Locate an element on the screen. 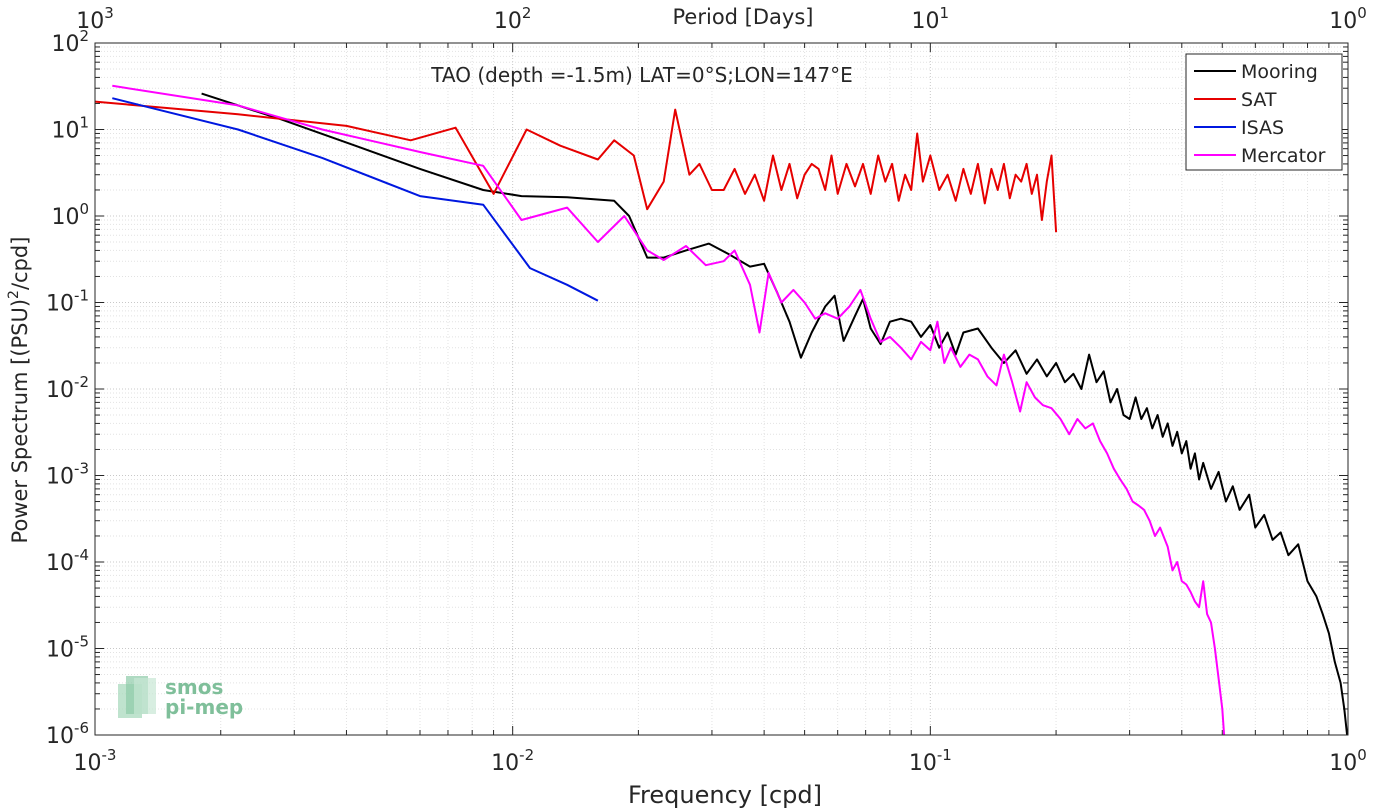  top-tick-label: 10¹ is located at coordinates (931, 19).